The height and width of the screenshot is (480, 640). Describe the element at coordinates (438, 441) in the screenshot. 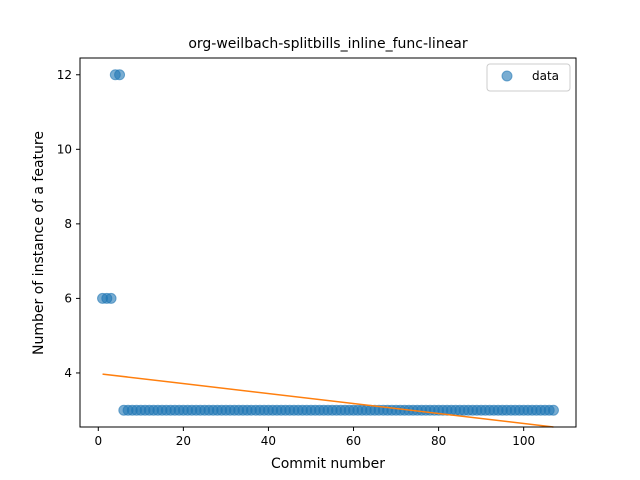

I see `x-tick-label: 80` at that location.